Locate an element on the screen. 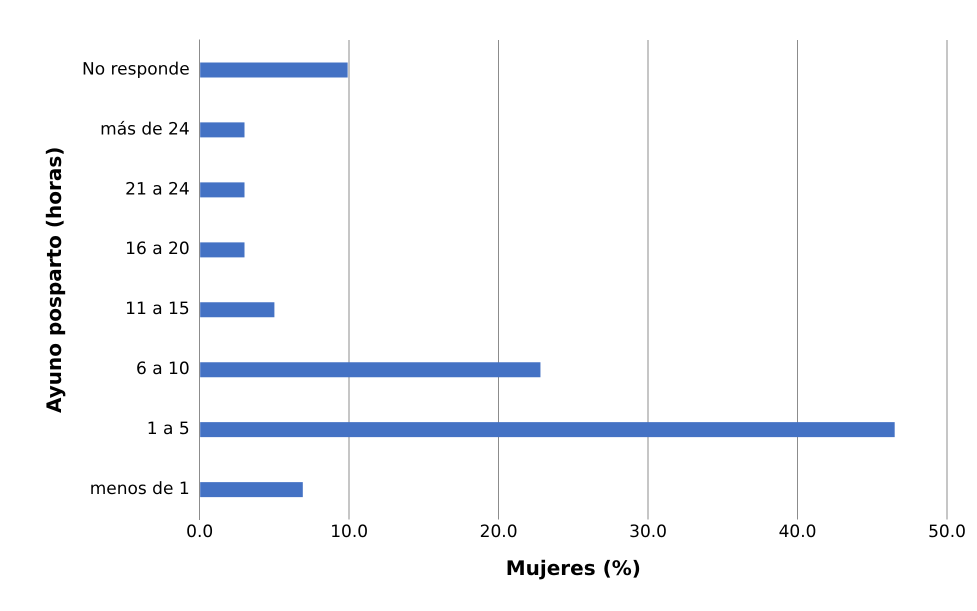 The width and height of the screenshot is (977, 611). y-tick-label: 21 a 24 is located at coordinates (157, 189).